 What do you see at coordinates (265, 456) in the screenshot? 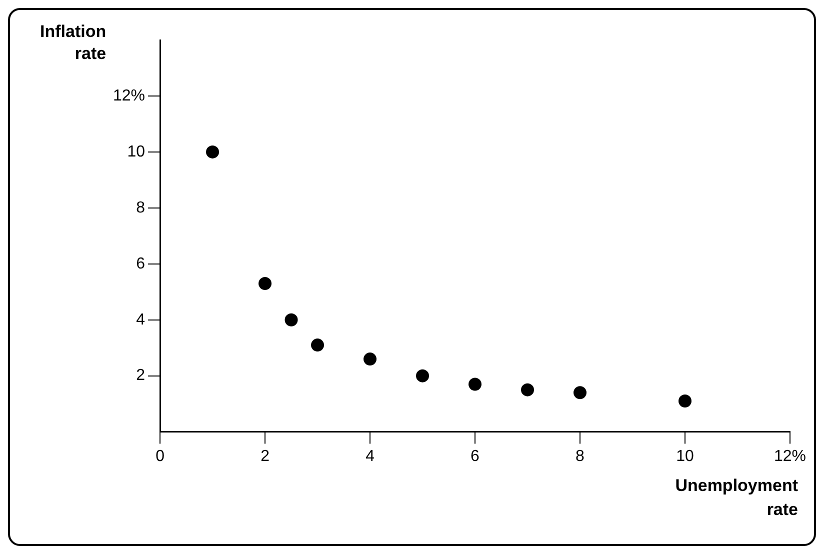
I see `x-tick-label: 2` at bounding box center [265, 456].